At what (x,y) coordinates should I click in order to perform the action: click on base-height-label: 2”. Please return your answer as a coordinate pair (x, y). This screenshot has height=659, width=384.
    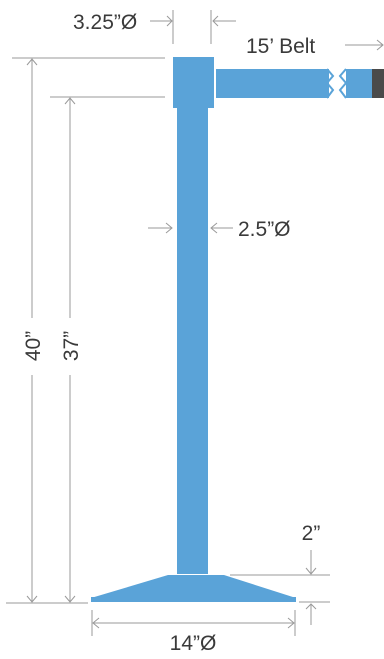
    Looking at the image, I should click on (311, 533).